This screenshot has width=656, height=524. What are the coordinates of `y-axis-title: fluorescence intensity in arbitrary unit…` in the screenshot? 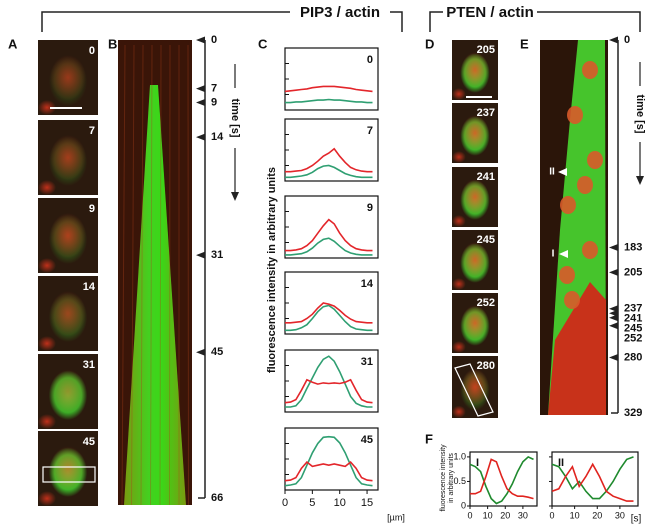 It's located at (272, 270).